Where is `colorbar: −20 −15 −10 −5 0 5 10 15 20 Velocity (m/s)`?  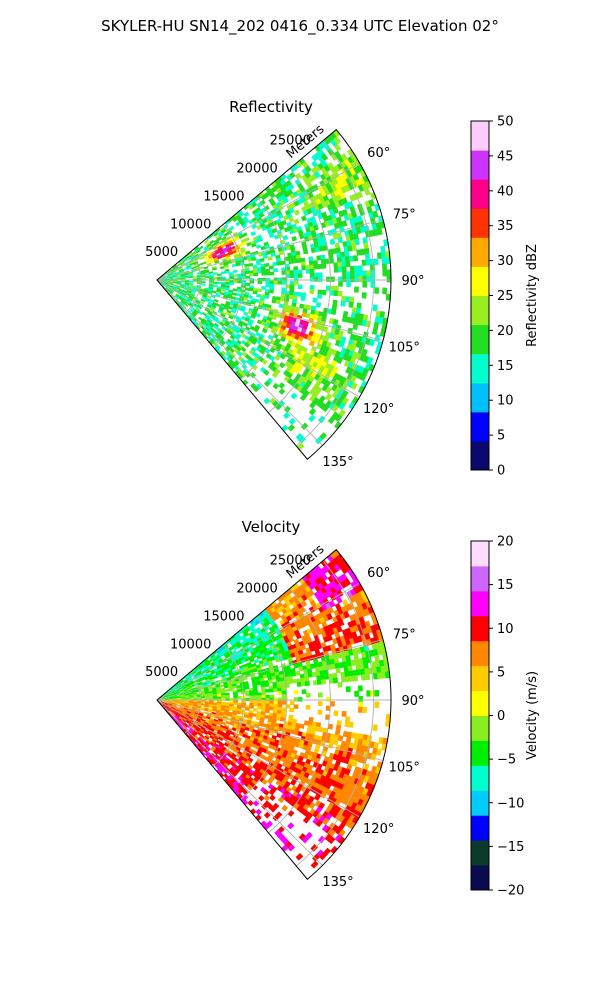
colorbar: −20 −15 −10 −5 0 5 10 15 20 Velocity (m/s) is located at coordinates (505, 717).